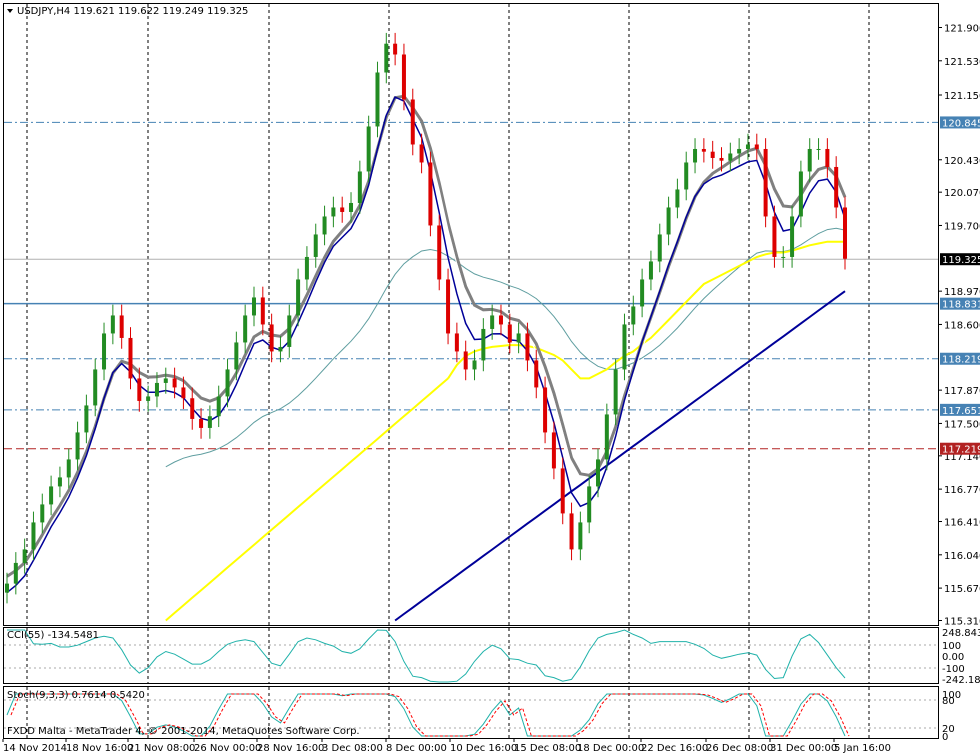 Image resolution: width=980 pixels, height=756 pixels. Describe the element at coordinates (951, 695) in the screenshot. I see `stoch-tick-label: 100` at that location.